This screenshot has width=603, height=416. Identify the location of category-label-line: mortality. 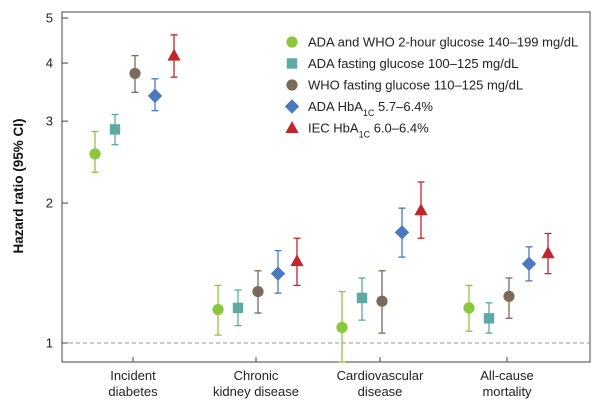
(507, 391).